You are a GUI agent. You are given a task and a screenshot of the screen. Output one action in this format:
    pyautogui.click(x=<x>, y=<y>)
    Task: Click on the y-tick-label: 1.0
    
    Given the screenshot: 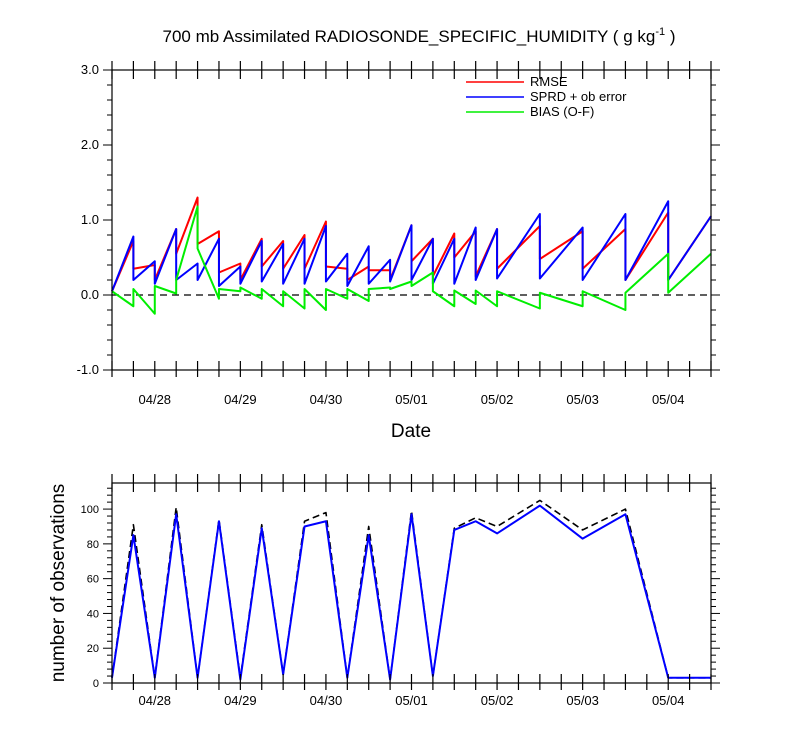 What is the action you would take?
    pyautogui.click(x=90, y=219)
    